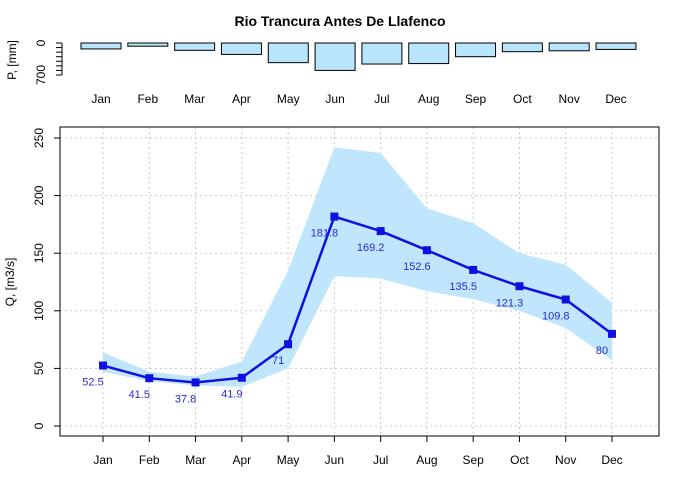 This screenshot has width=680, height=480. What do you see at coordinates (463, 287) in the screenshot?
I see `discharge-value-label-sep: 135.5` at bounding box center [463, 287].